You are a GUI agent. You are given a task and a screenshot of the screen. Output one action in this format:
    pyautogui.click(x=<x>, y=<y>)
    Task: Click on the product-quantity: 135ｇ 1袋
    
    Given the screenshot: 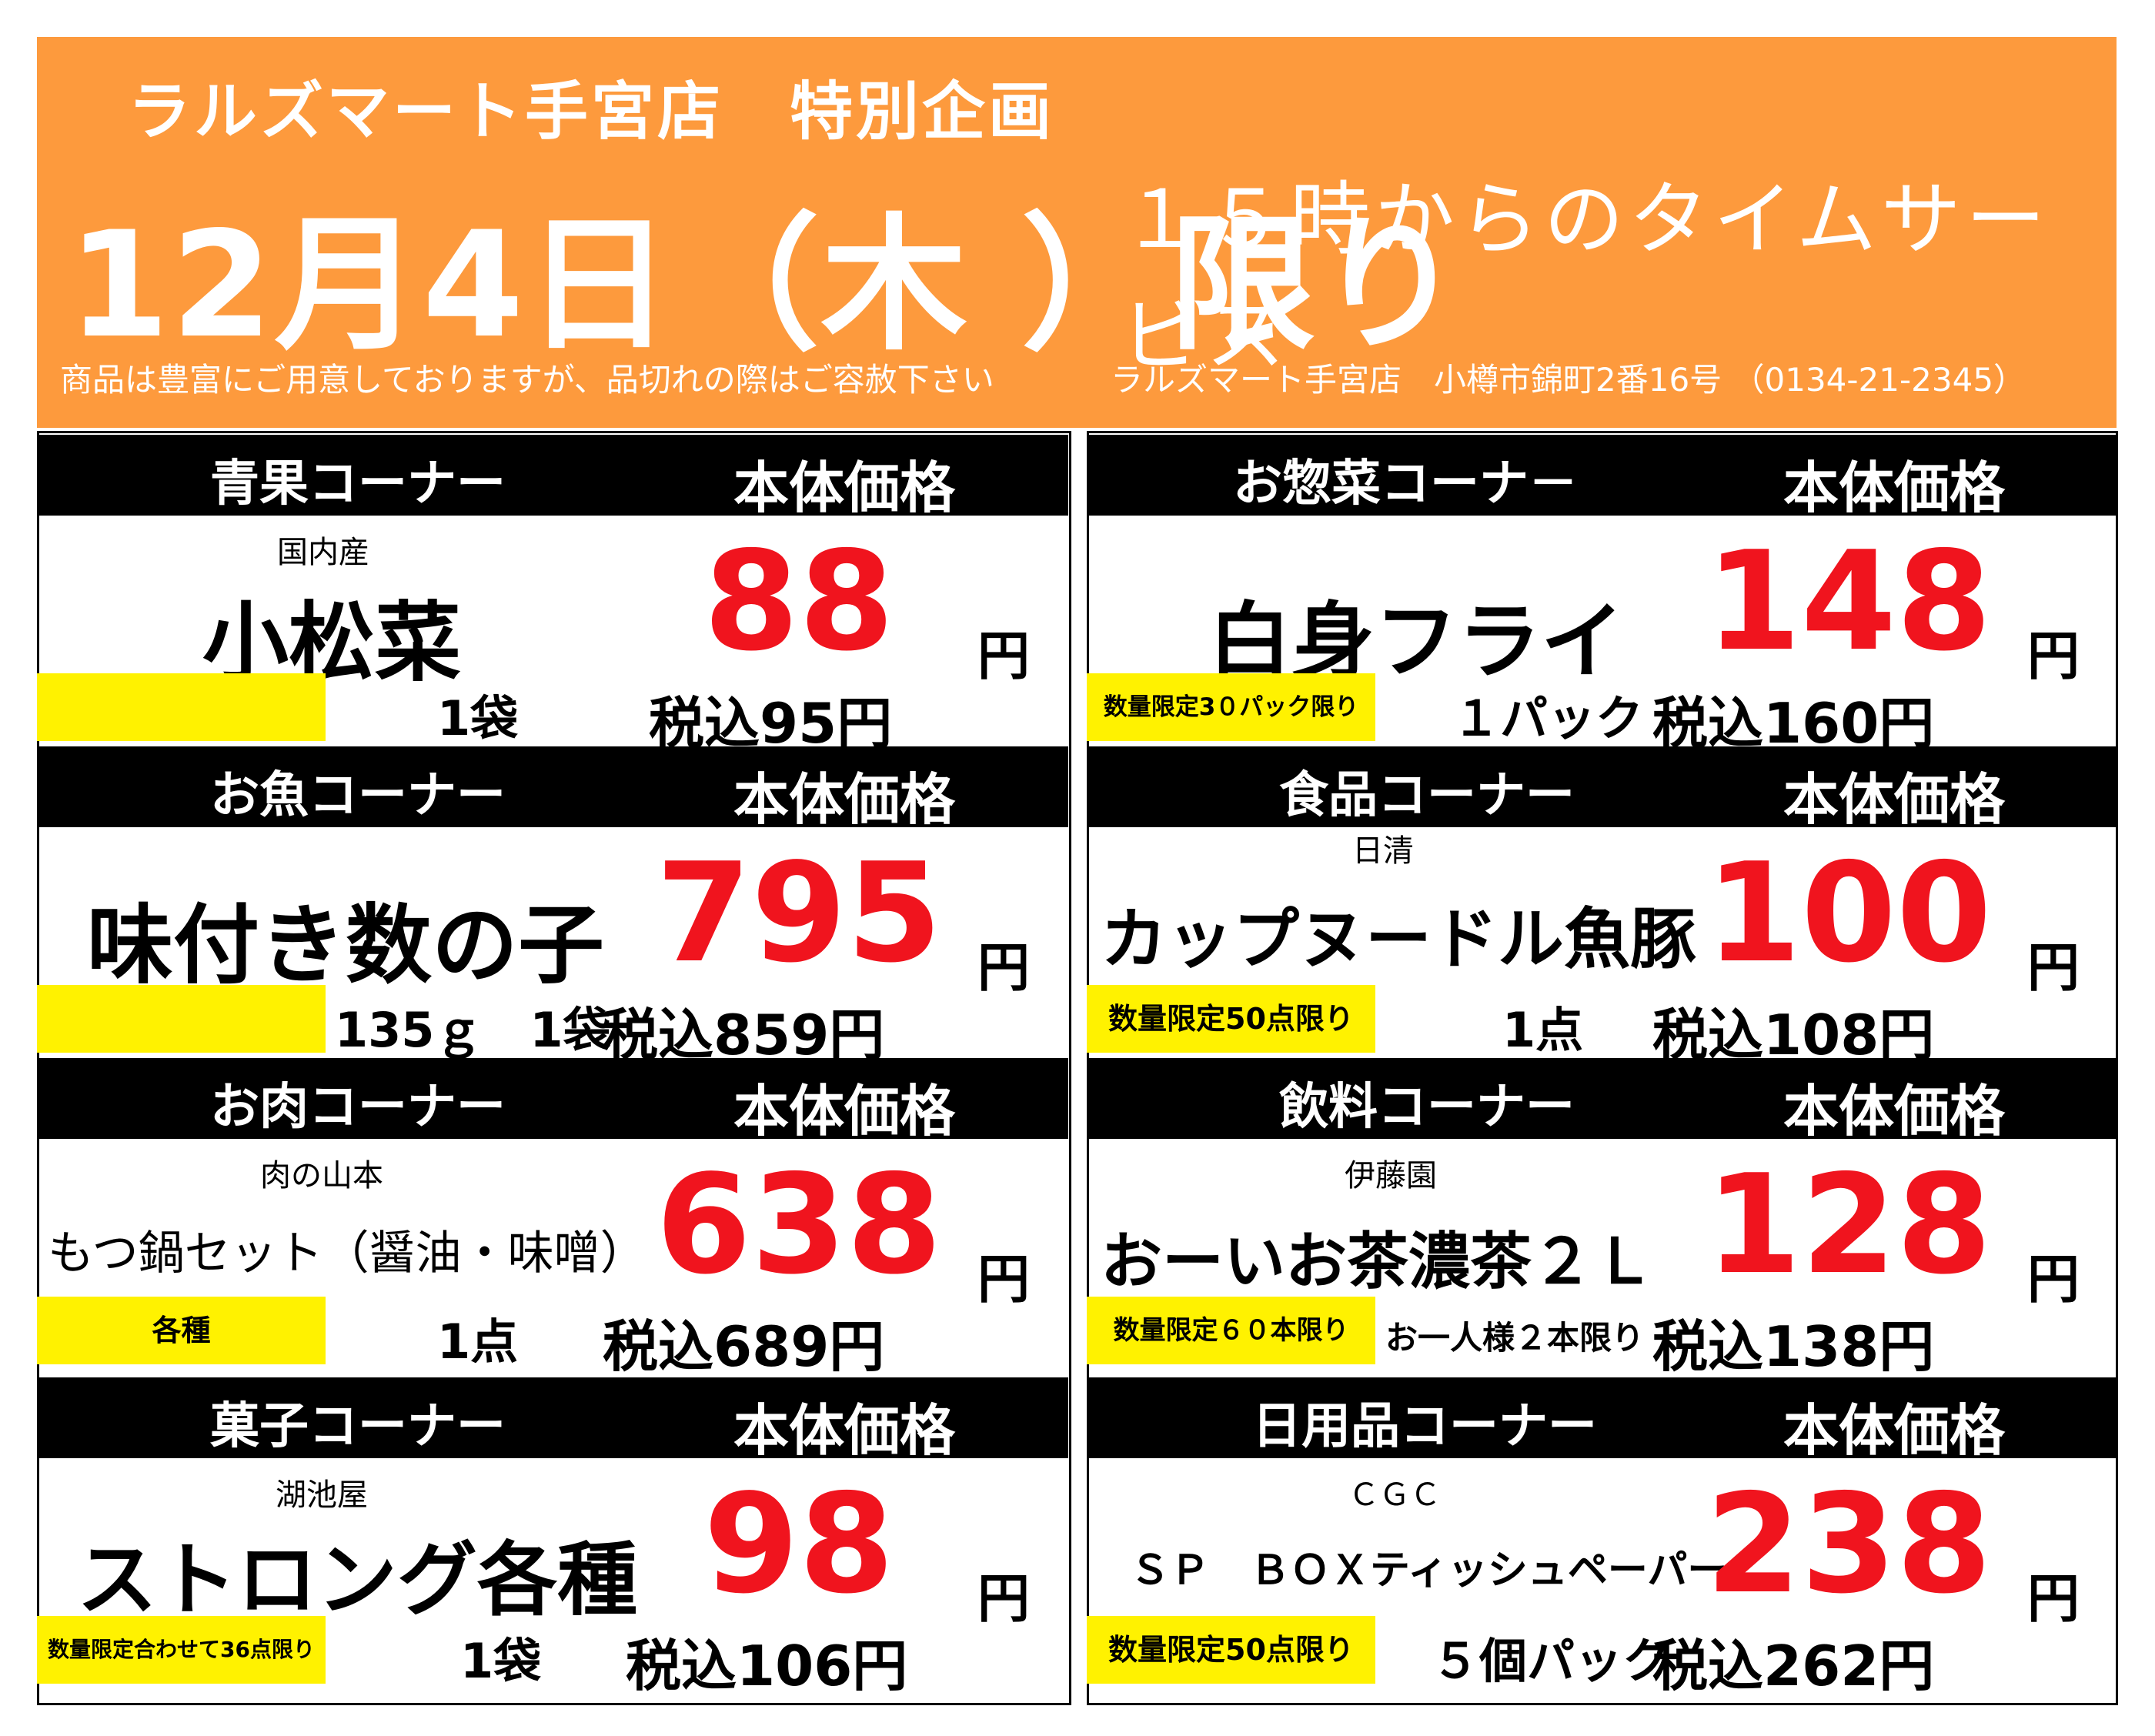 What is the action you would take?
    pyautogui.click(x=473, y=1030)
    